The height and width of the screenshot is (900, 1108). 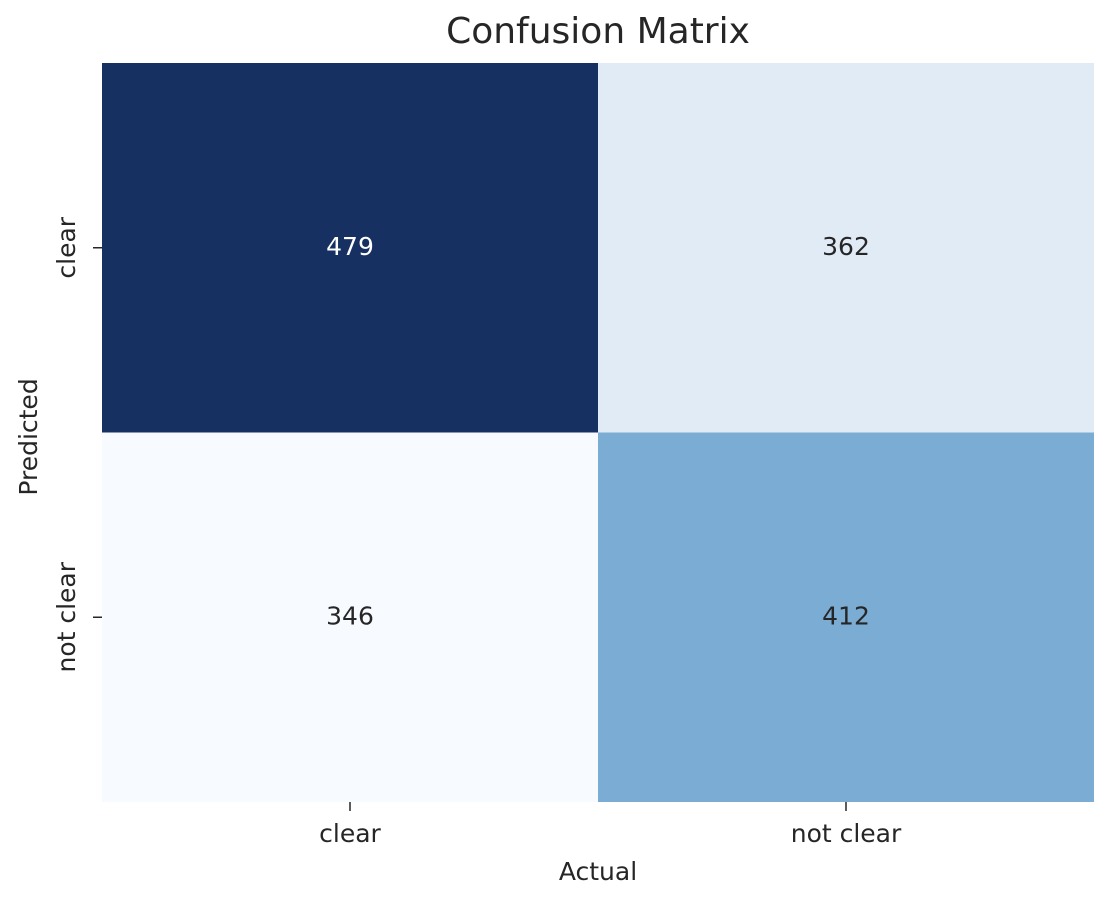 What do you see at coordinates (28, 436) in the screenshot?
I see `y-axis-label: Predicted` at bounding box center [28, 436].